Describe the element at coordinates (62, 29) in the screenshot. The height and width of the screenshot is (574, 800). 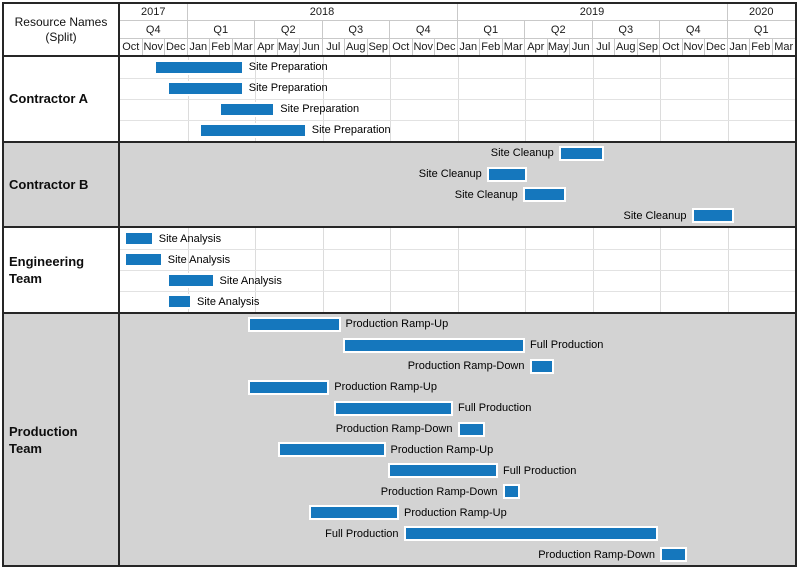
I see `corner-header: Resource Names (Split)` at that location.